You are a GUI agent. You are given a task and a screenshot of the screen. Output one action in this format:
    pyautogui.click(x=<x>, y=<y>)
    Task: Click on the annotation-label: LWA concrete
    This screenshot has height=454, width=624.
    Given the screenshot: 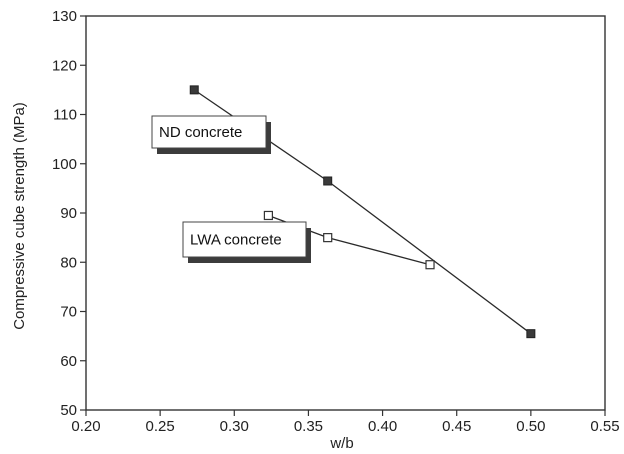 What is the action you would take?
    pyautogui.click(x=236, y=240)
    